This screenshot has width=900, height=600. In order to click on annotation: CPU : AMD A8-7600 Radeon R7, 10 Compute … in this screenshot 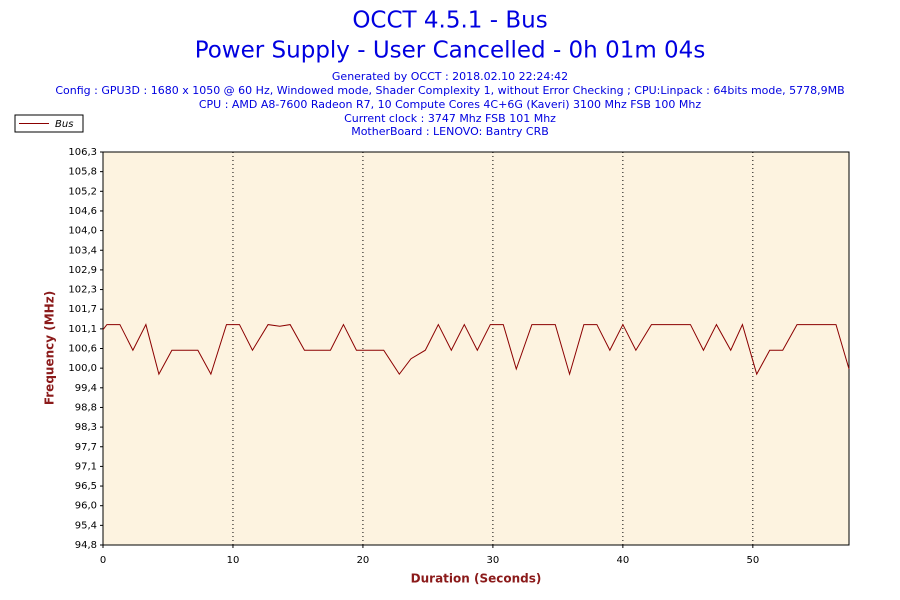, I will do `click(450, 104)`.